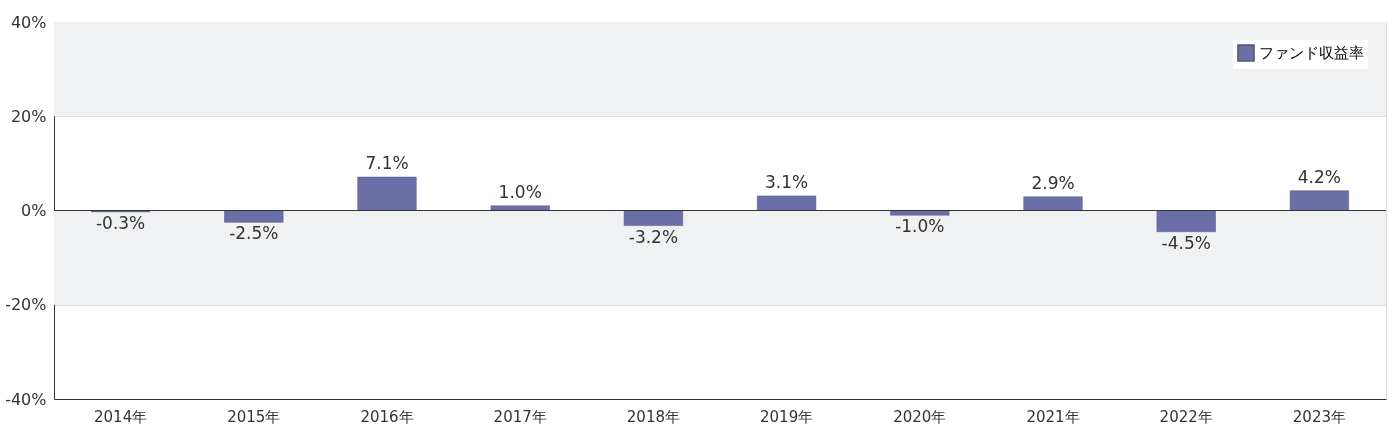  I want to click on x-tick-label: 2019年, so click(787, 416).